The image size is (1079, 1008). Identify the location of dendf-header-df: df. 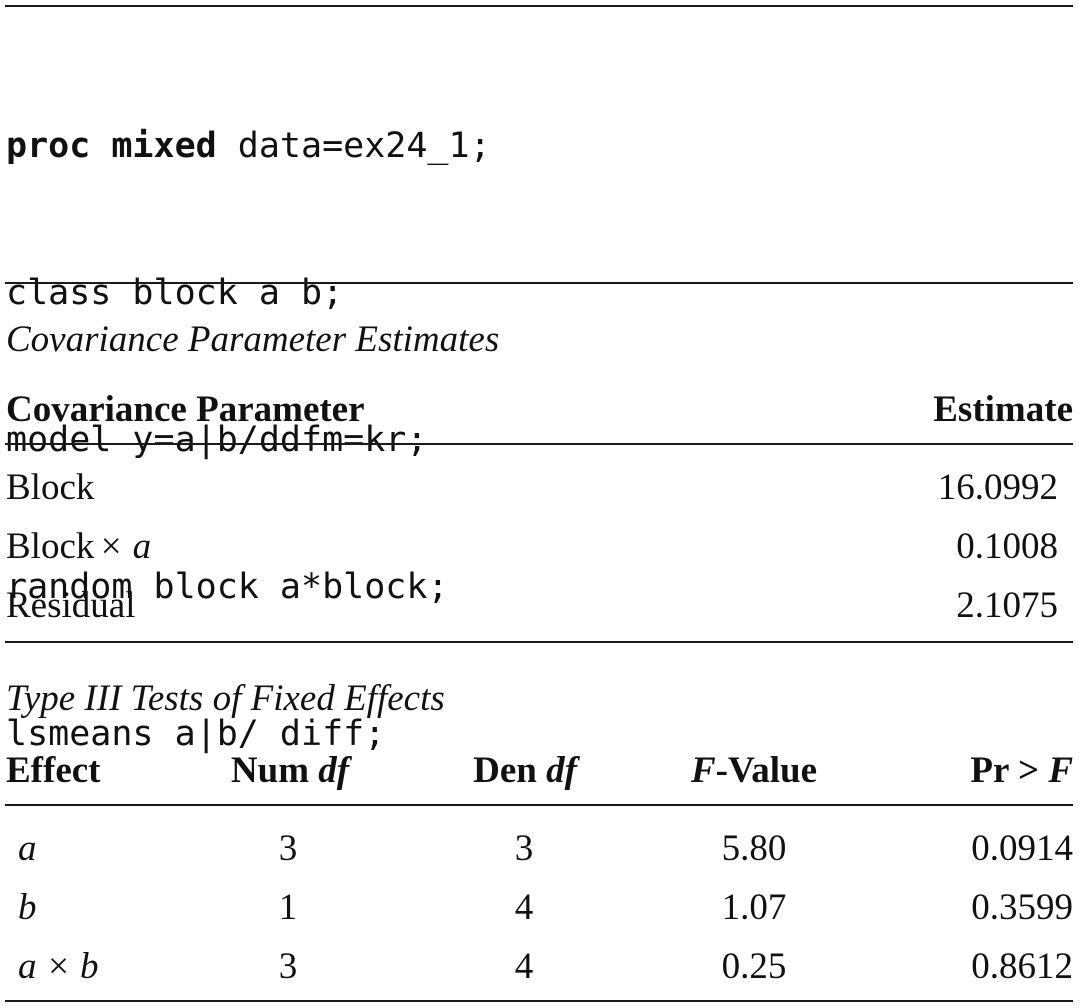
(561, 770).